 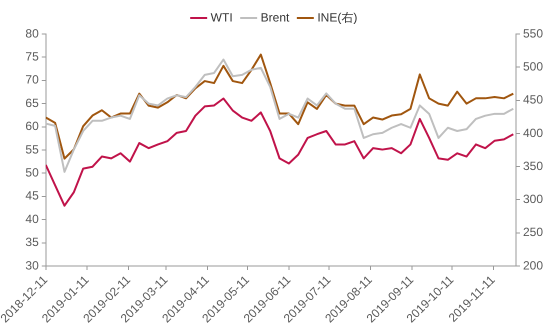 What do you see at coordinates (533, 265) in the screenshot?
I see `y2-tick-label: 200` at bounding box center [533, 265].